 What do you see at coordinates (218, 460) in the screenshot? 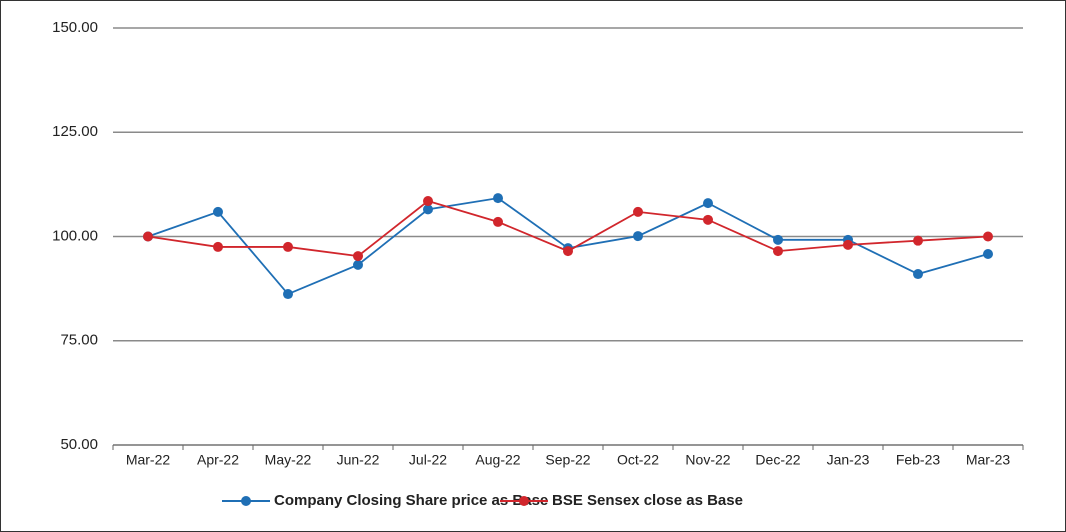
I see `x-tick-label: Apr-22` at bounding box center [218, 460].